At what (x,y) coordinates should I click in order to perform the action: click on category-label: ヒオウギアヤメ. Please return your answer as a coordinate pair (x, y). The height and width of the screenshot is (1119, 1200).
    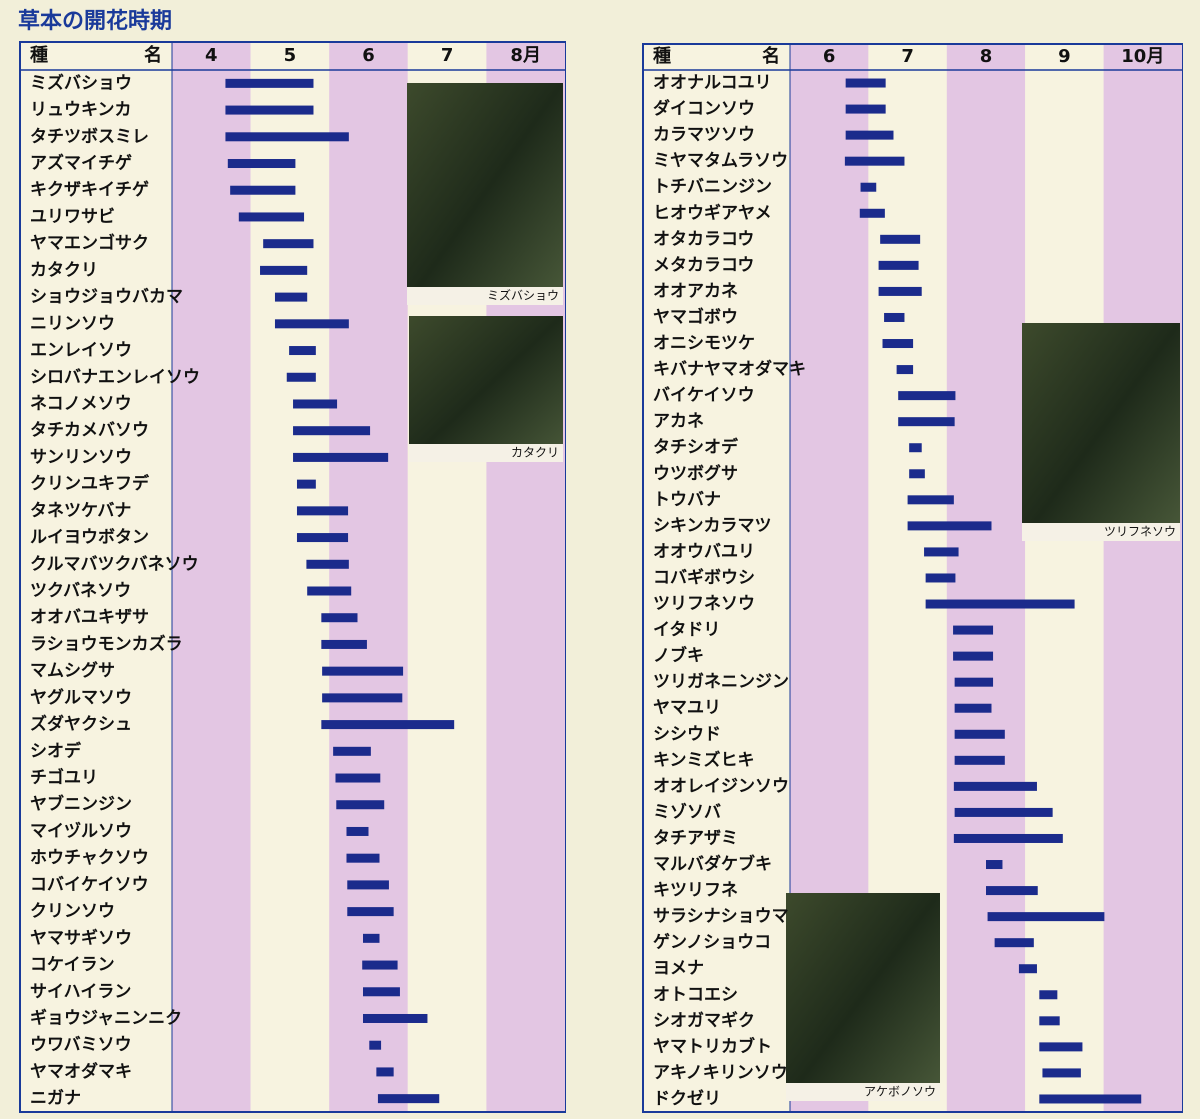
    Looking at the image, I should click on (712, 213).